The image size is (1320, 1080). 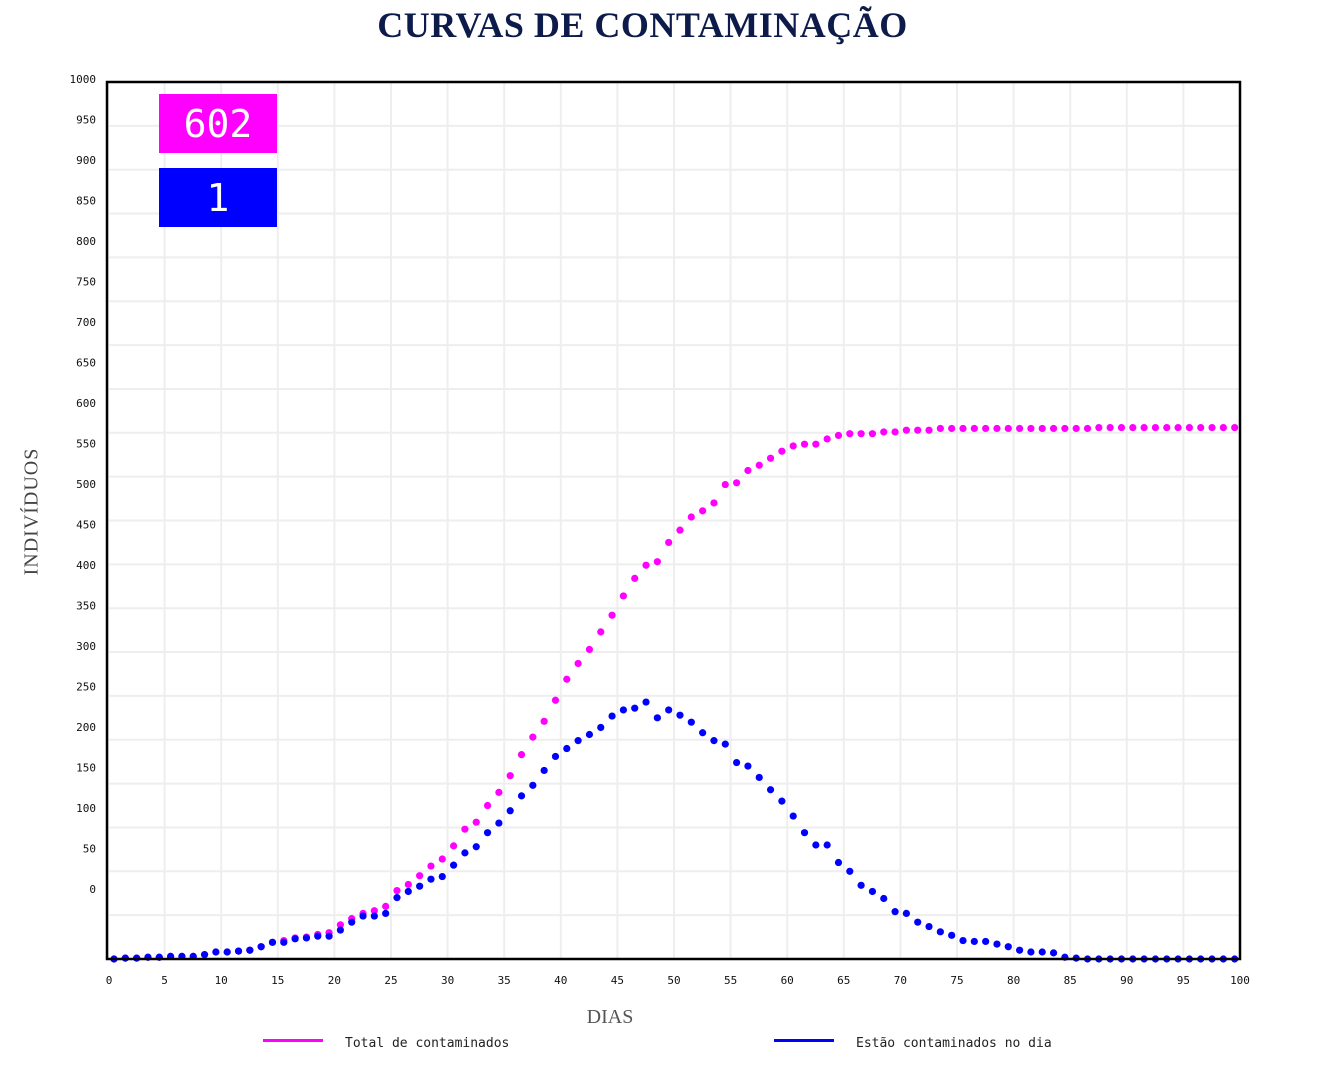 I want to click on svg-text: 20, so click(x=334, y=980).